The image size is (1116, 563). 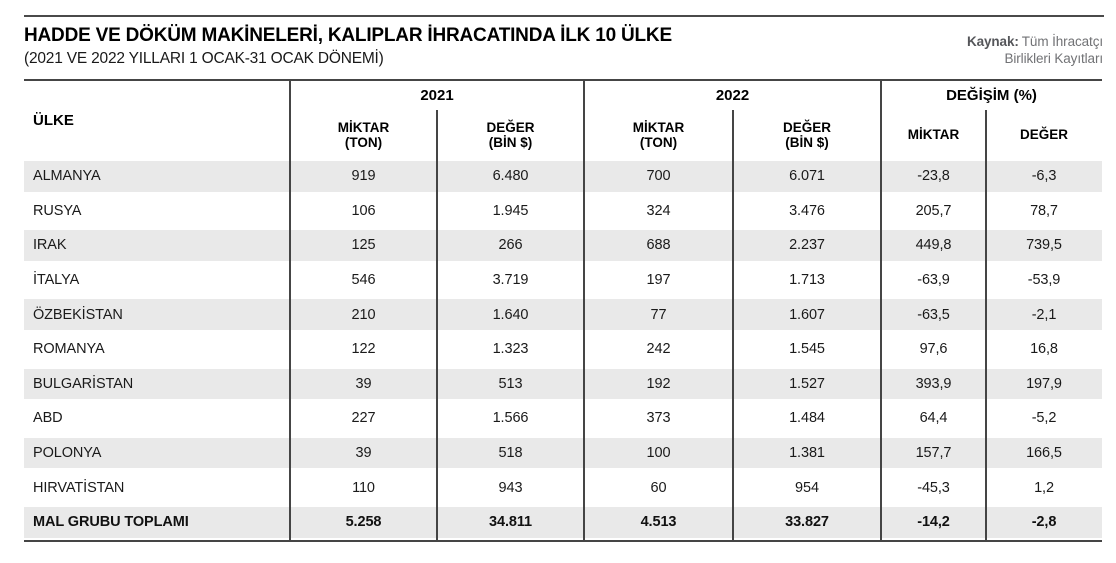 I want to click on table-row: POLONYA 39 518 100 1.381 157,7 166,5, so click(x=563, y=453).